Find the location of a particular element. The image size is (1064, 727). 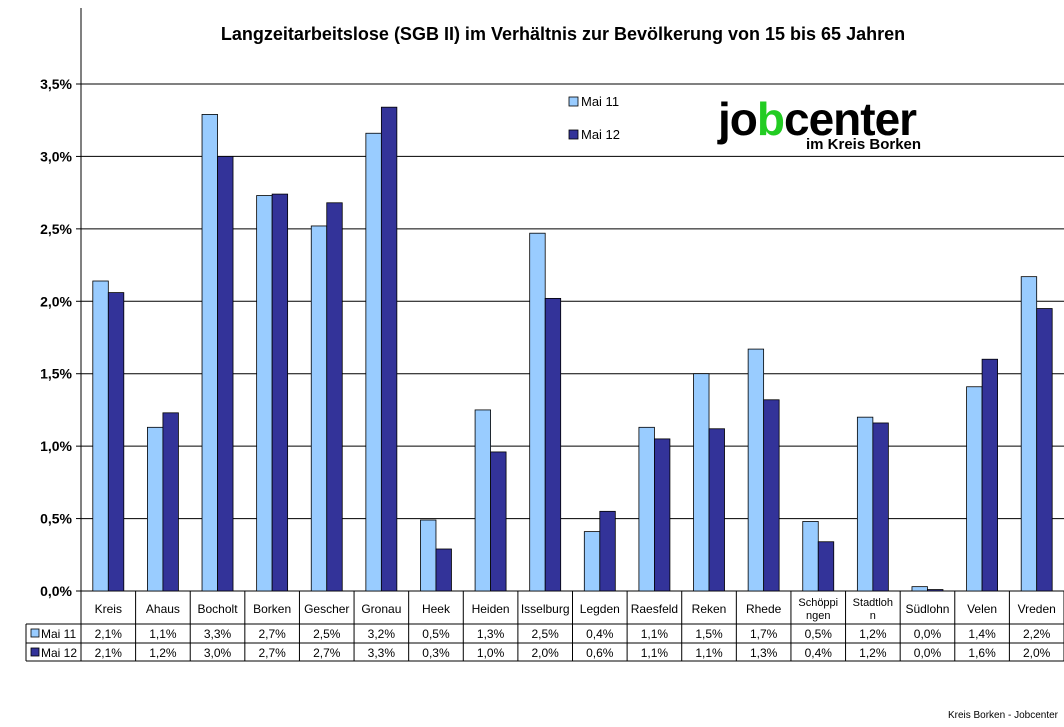

x-tick-label: Raesfeld is located at coordinates (654, 609).